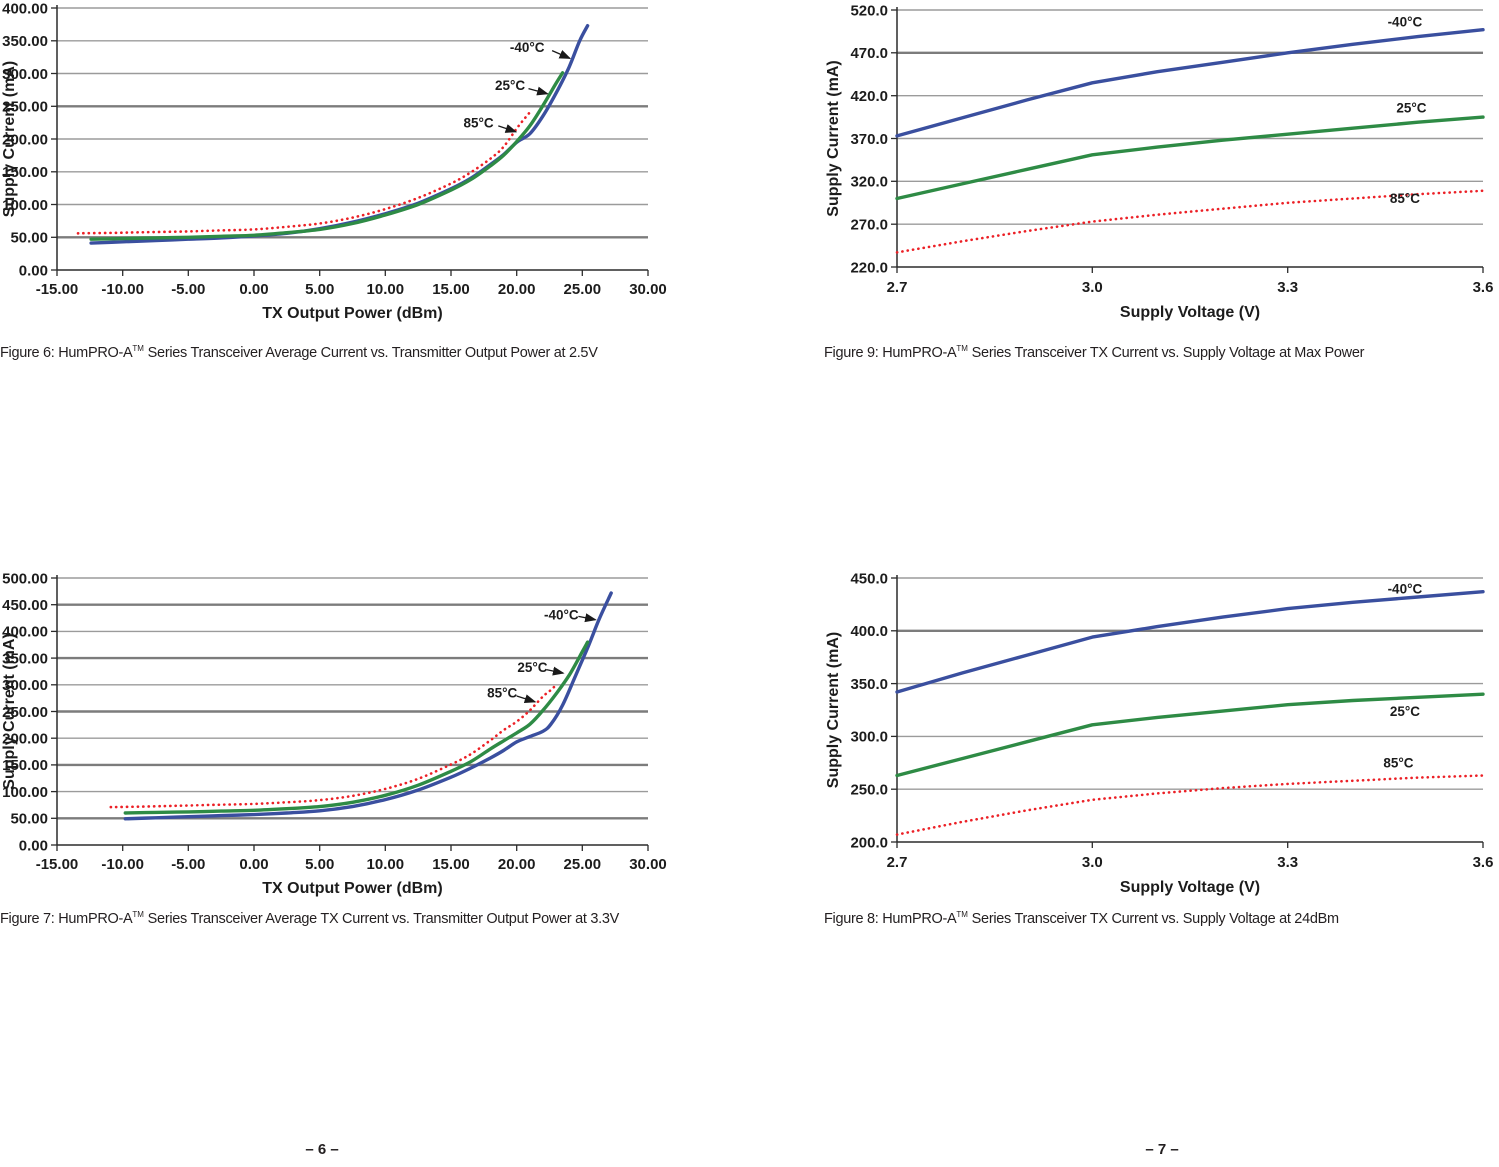  Describe the element at coordinates (25, 578) in the screenshot. I see `y-tick-label: 500.00` at that location.